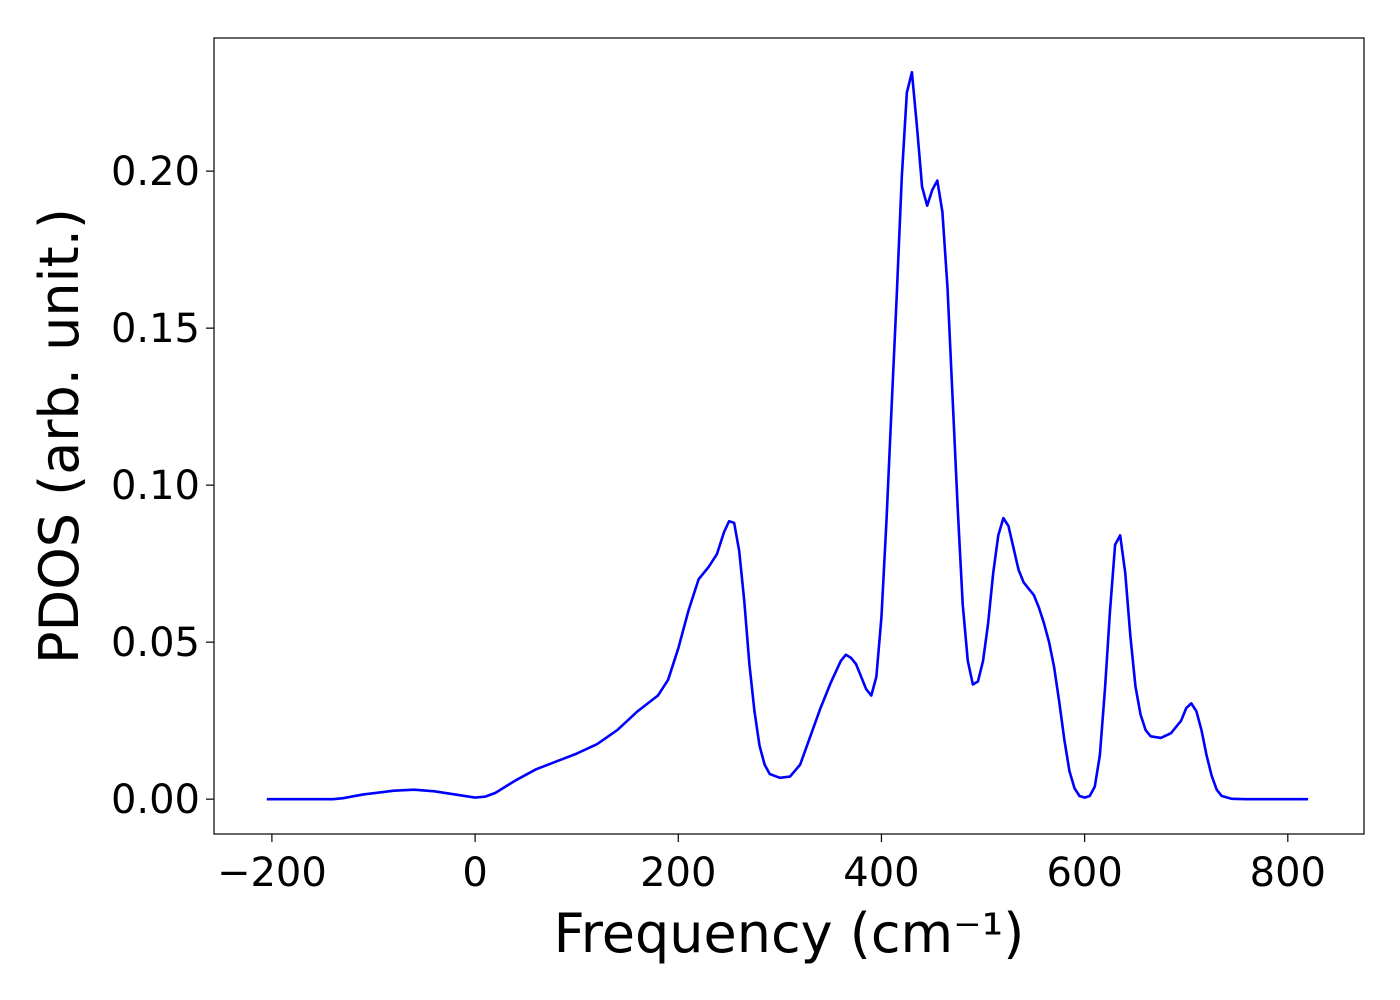 This screenshot has height=1000, width=1400. I want to click on x-tick-label: −200, so click(272, 873).